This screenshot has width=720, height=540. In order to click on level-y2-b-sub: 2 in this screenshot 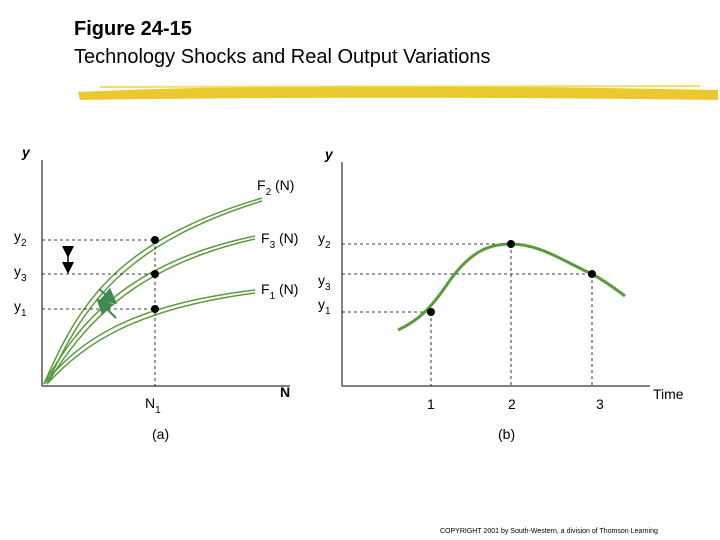, I will do `click(328, 245)`.